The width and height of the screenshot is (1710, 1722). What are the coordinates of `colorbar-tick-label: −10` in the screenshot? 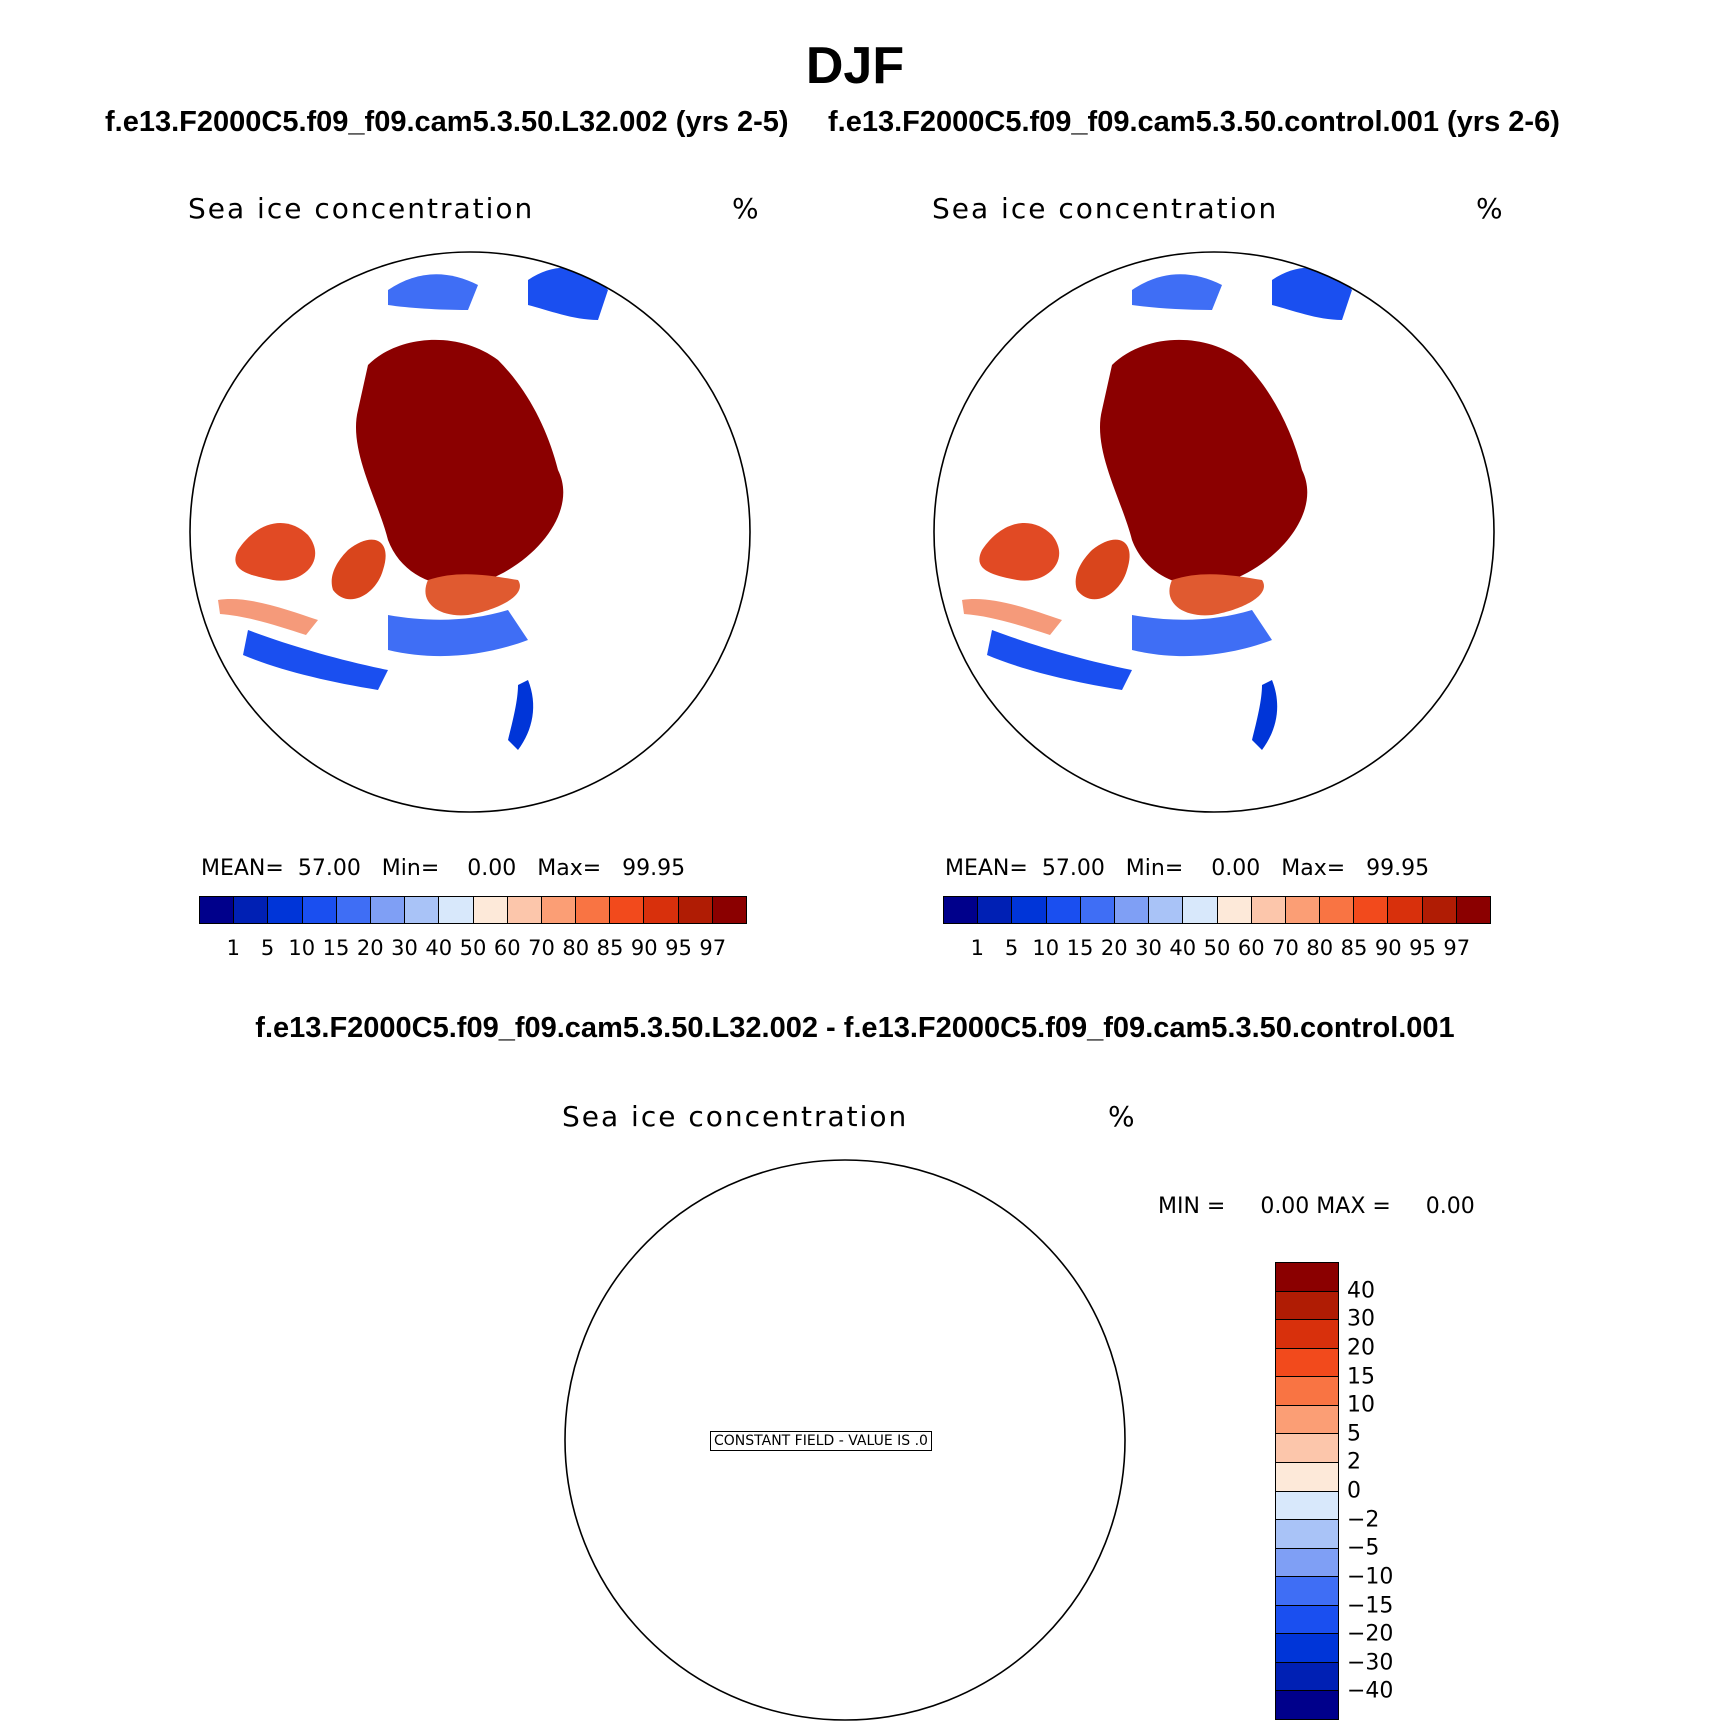 It's located at (1370, 1577).